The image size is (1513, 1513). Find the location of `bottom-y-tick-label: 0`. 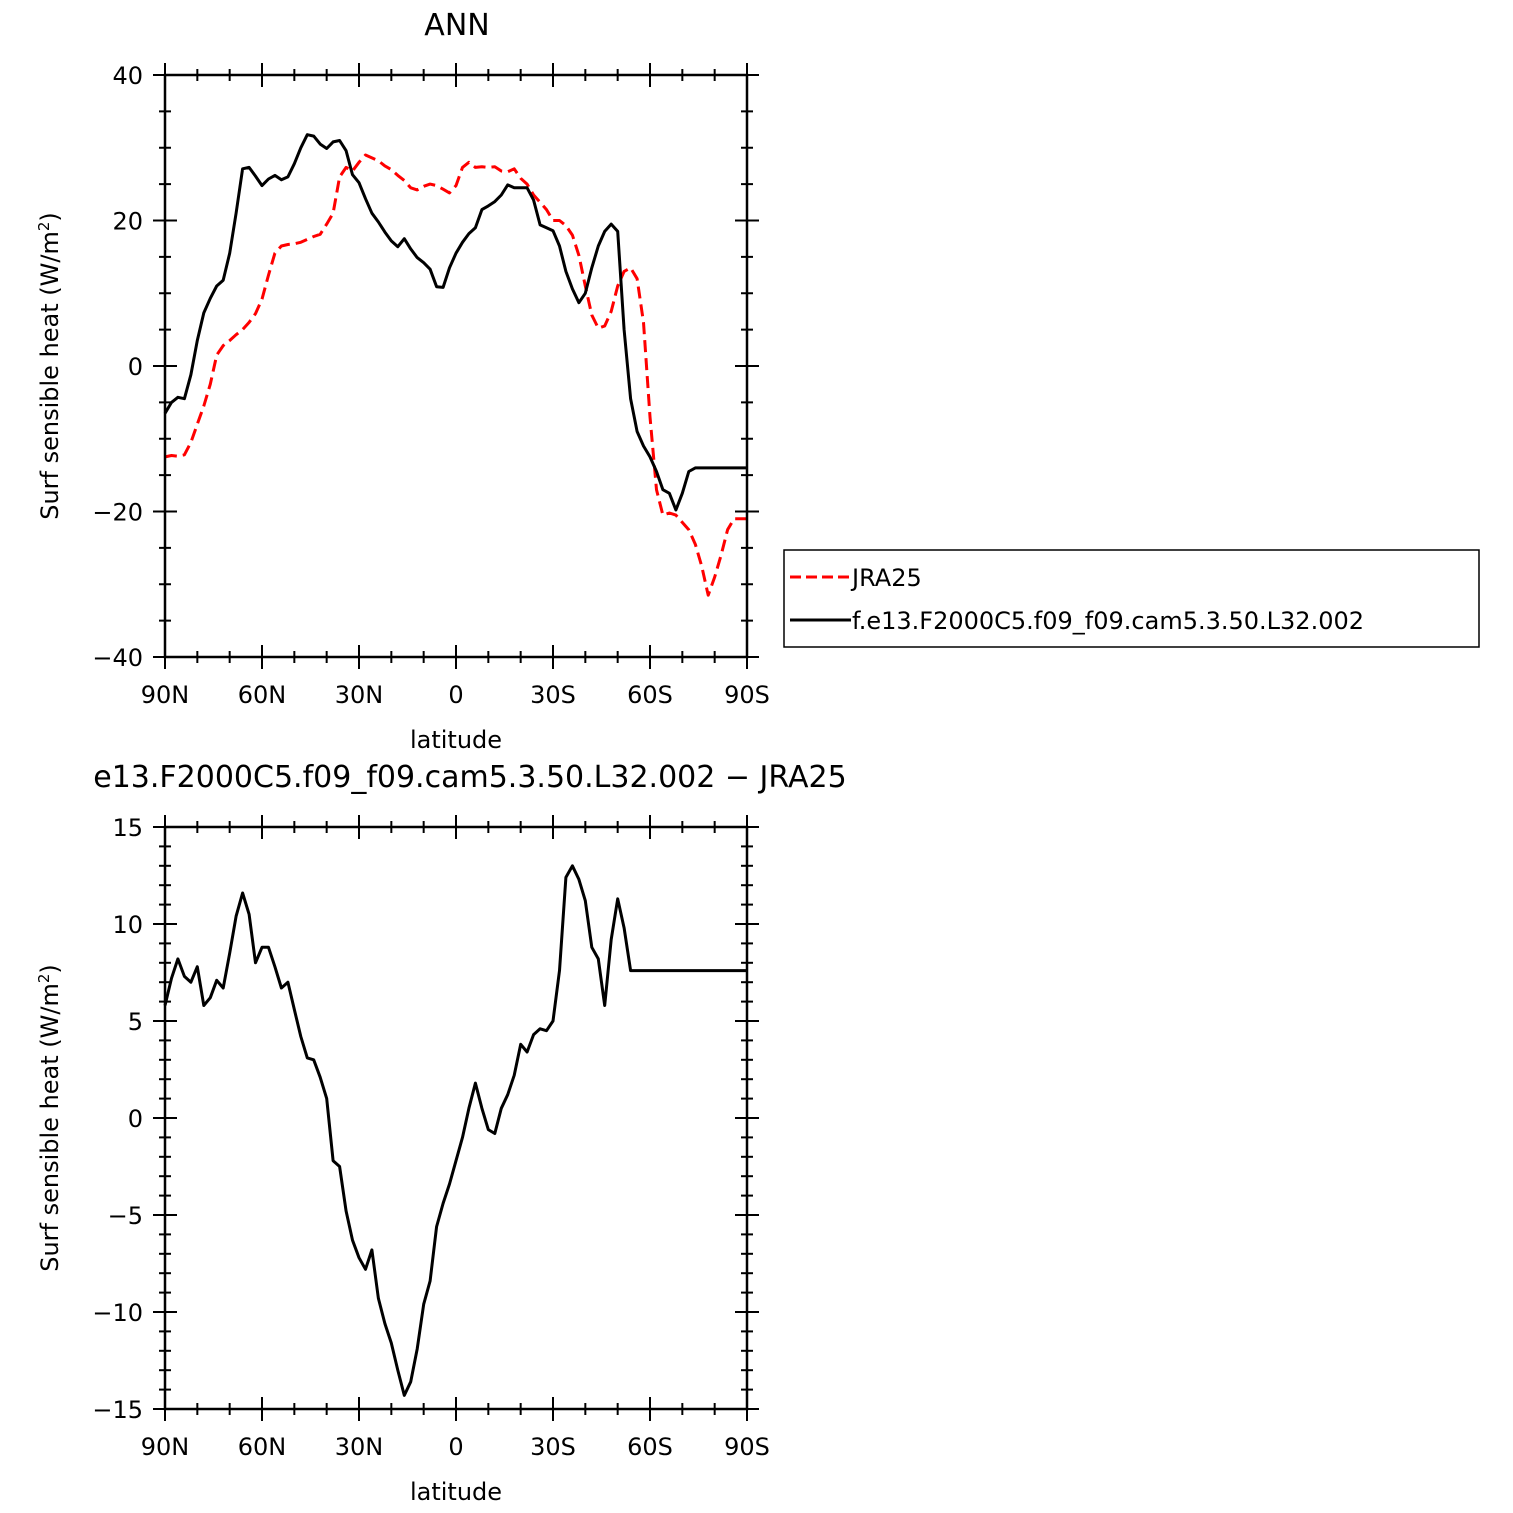

bottom-y-tick-label: 0 is located at coordinates (135, 1119).